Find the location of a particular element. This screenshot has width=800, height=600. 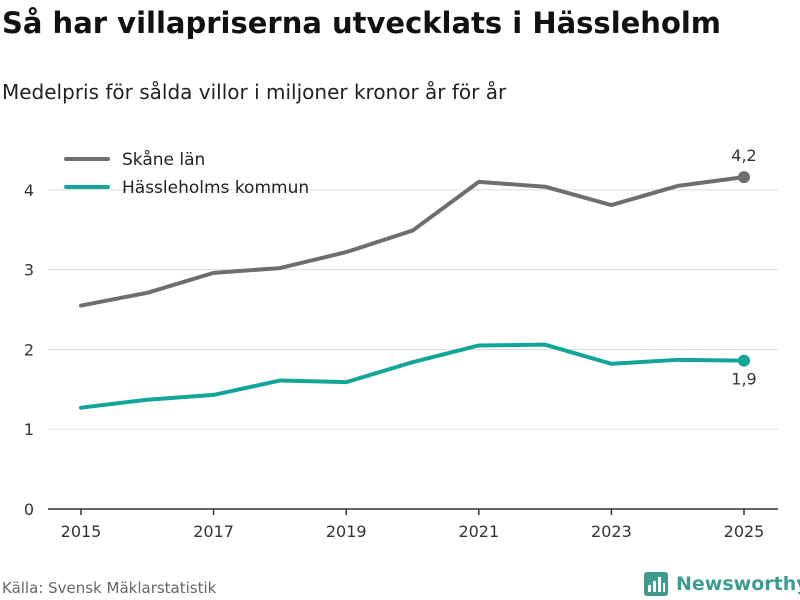

brand-name: Newsworthy is located at coordinates (738, 584).